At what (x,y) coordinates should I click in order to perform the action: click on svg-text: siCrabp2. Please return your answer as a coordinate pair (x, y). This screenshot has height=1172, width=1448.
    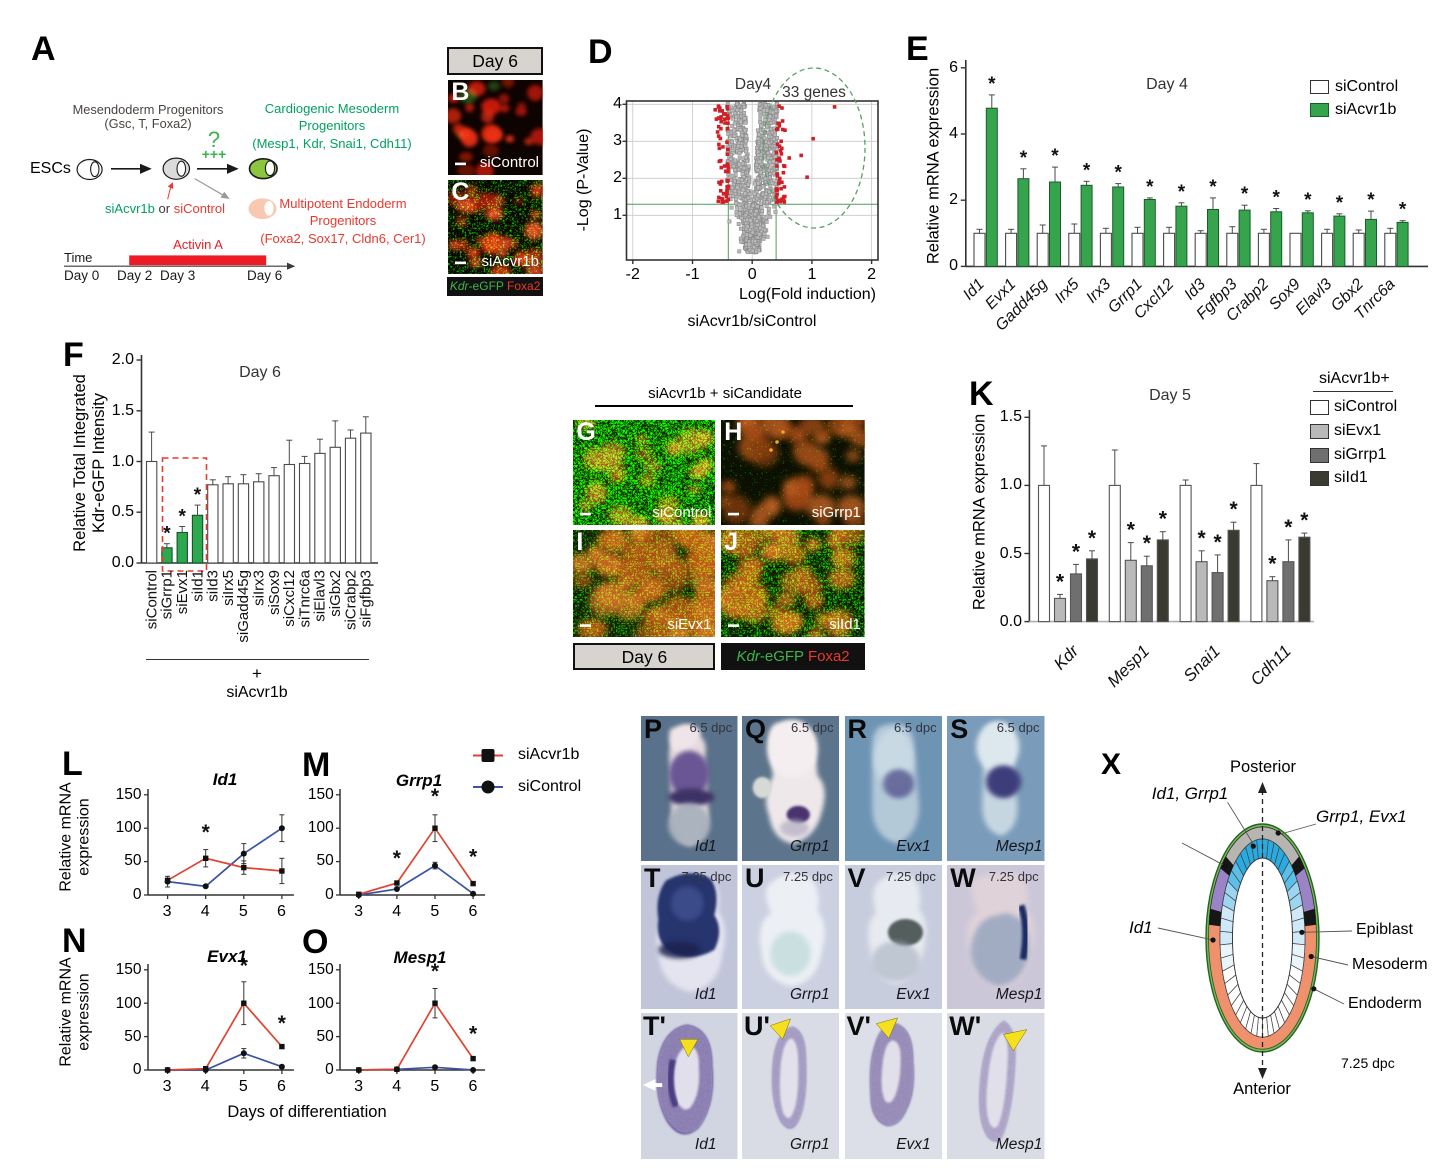
    Looking at the image, I should click on (350, 600).